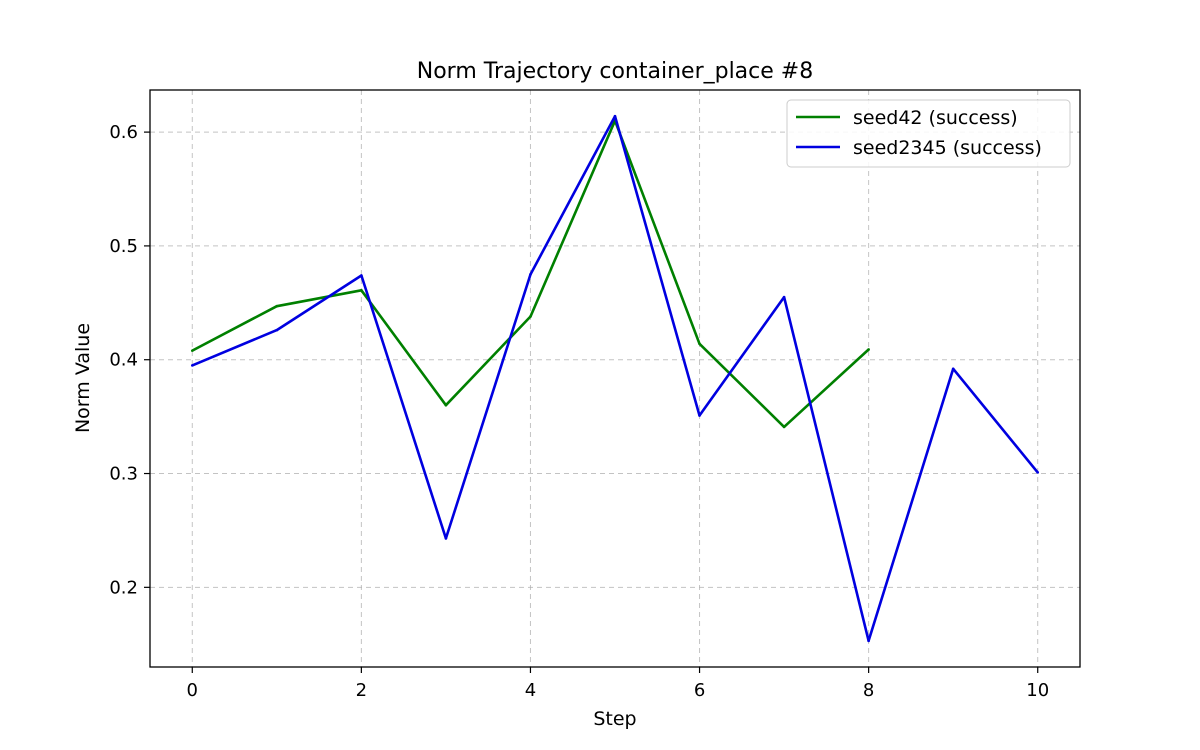  What do you see at coordinates (83, 378) in the screenshot?
I see `y-axis-label: Norm Value` at bounding box center [83, 378].